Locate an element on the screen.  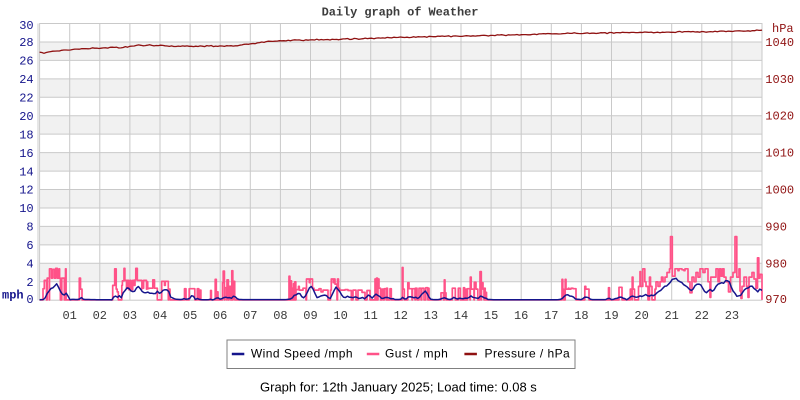
svg-text: 21 is located at coordinates (671, 316).